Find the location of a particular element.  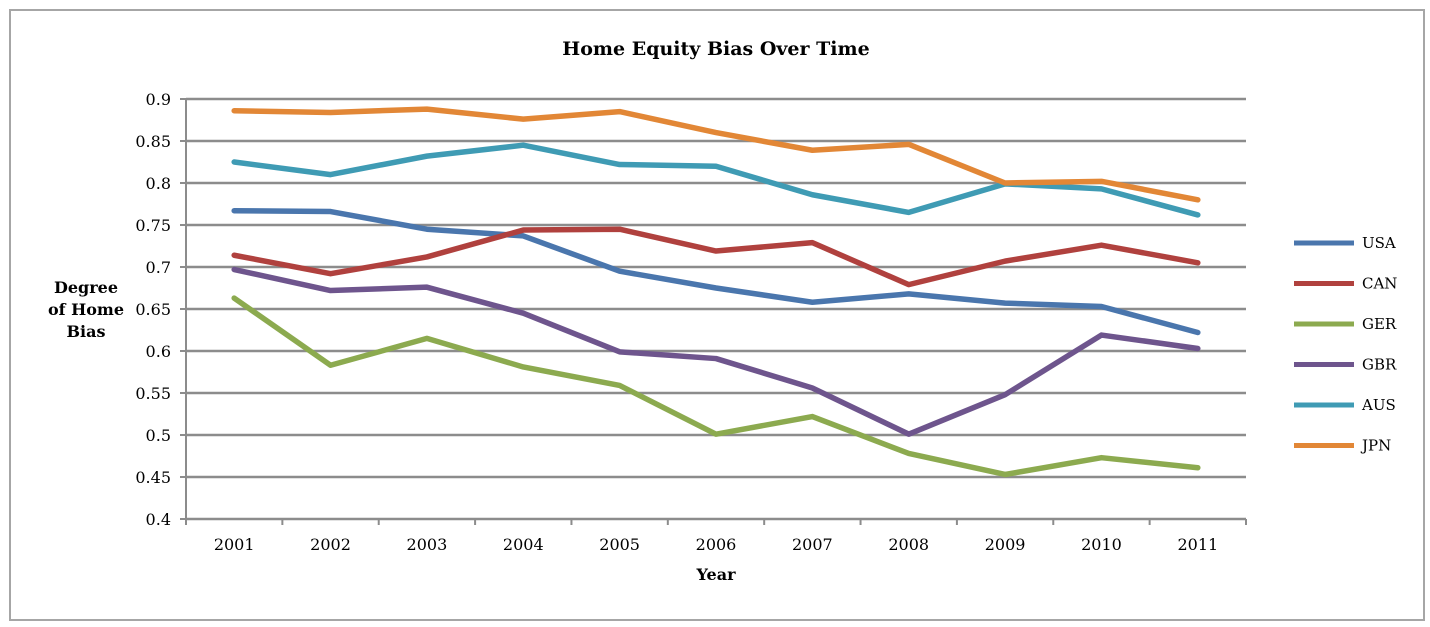

series-line-usa is located at coordinates (716, 271).